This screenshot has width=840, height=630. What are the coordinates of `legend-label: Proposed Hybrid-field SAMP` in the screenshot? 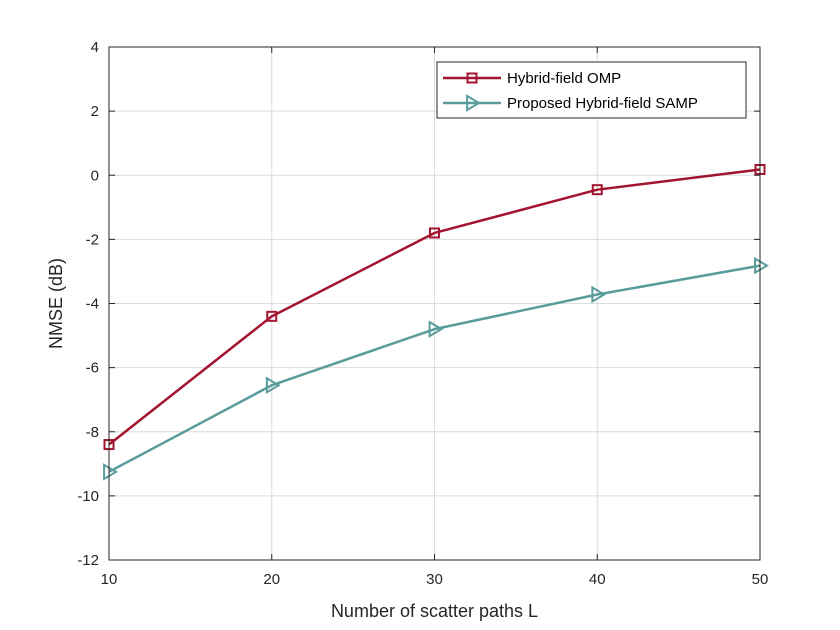 It's located at (602, 103).